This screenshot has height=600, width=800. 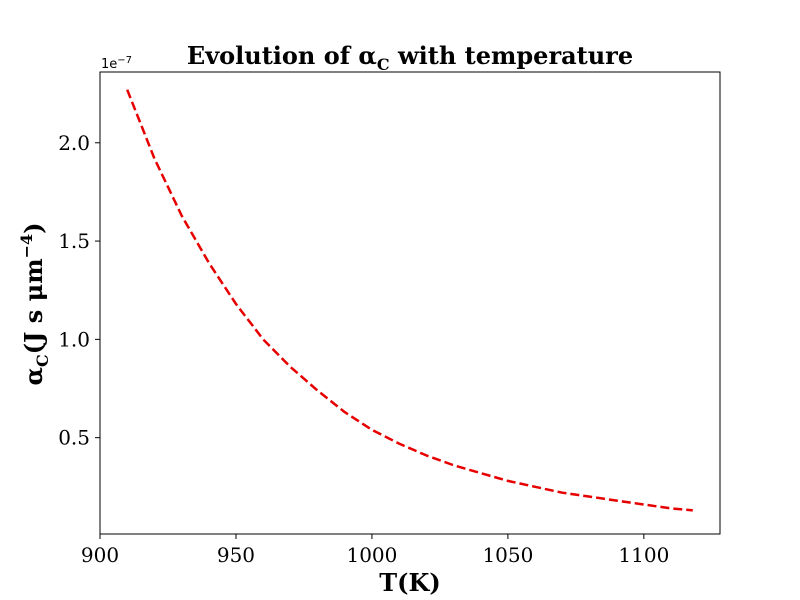 I want to click on y-offset-text: 1e−7, so click(x=116, y=63).